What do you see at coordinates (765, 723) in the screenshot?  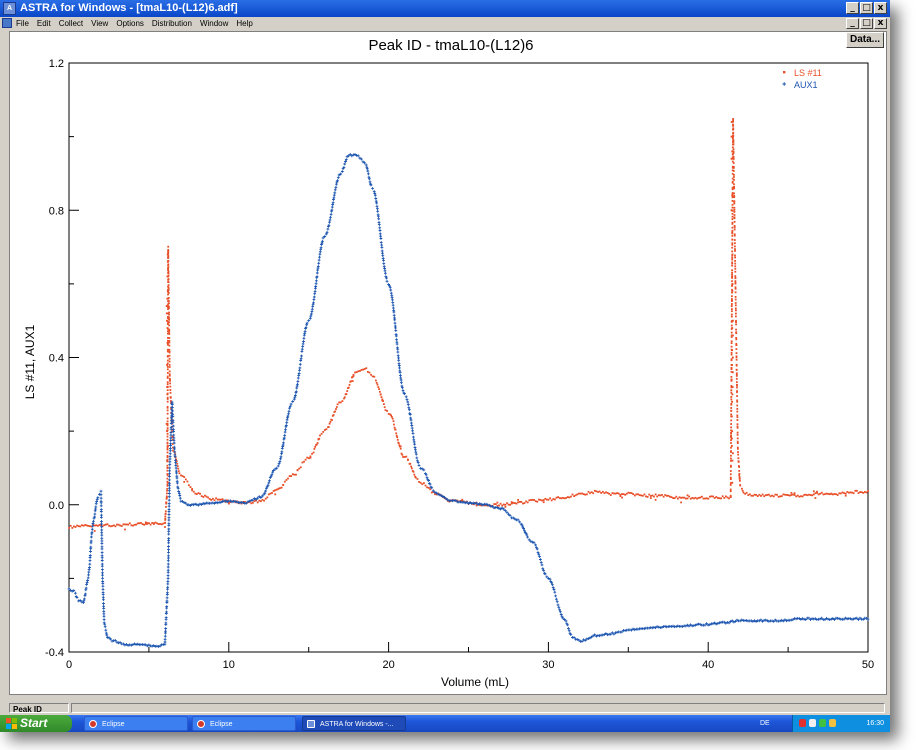 I see `language-indicator: DE` at bounding box center [765, 723].